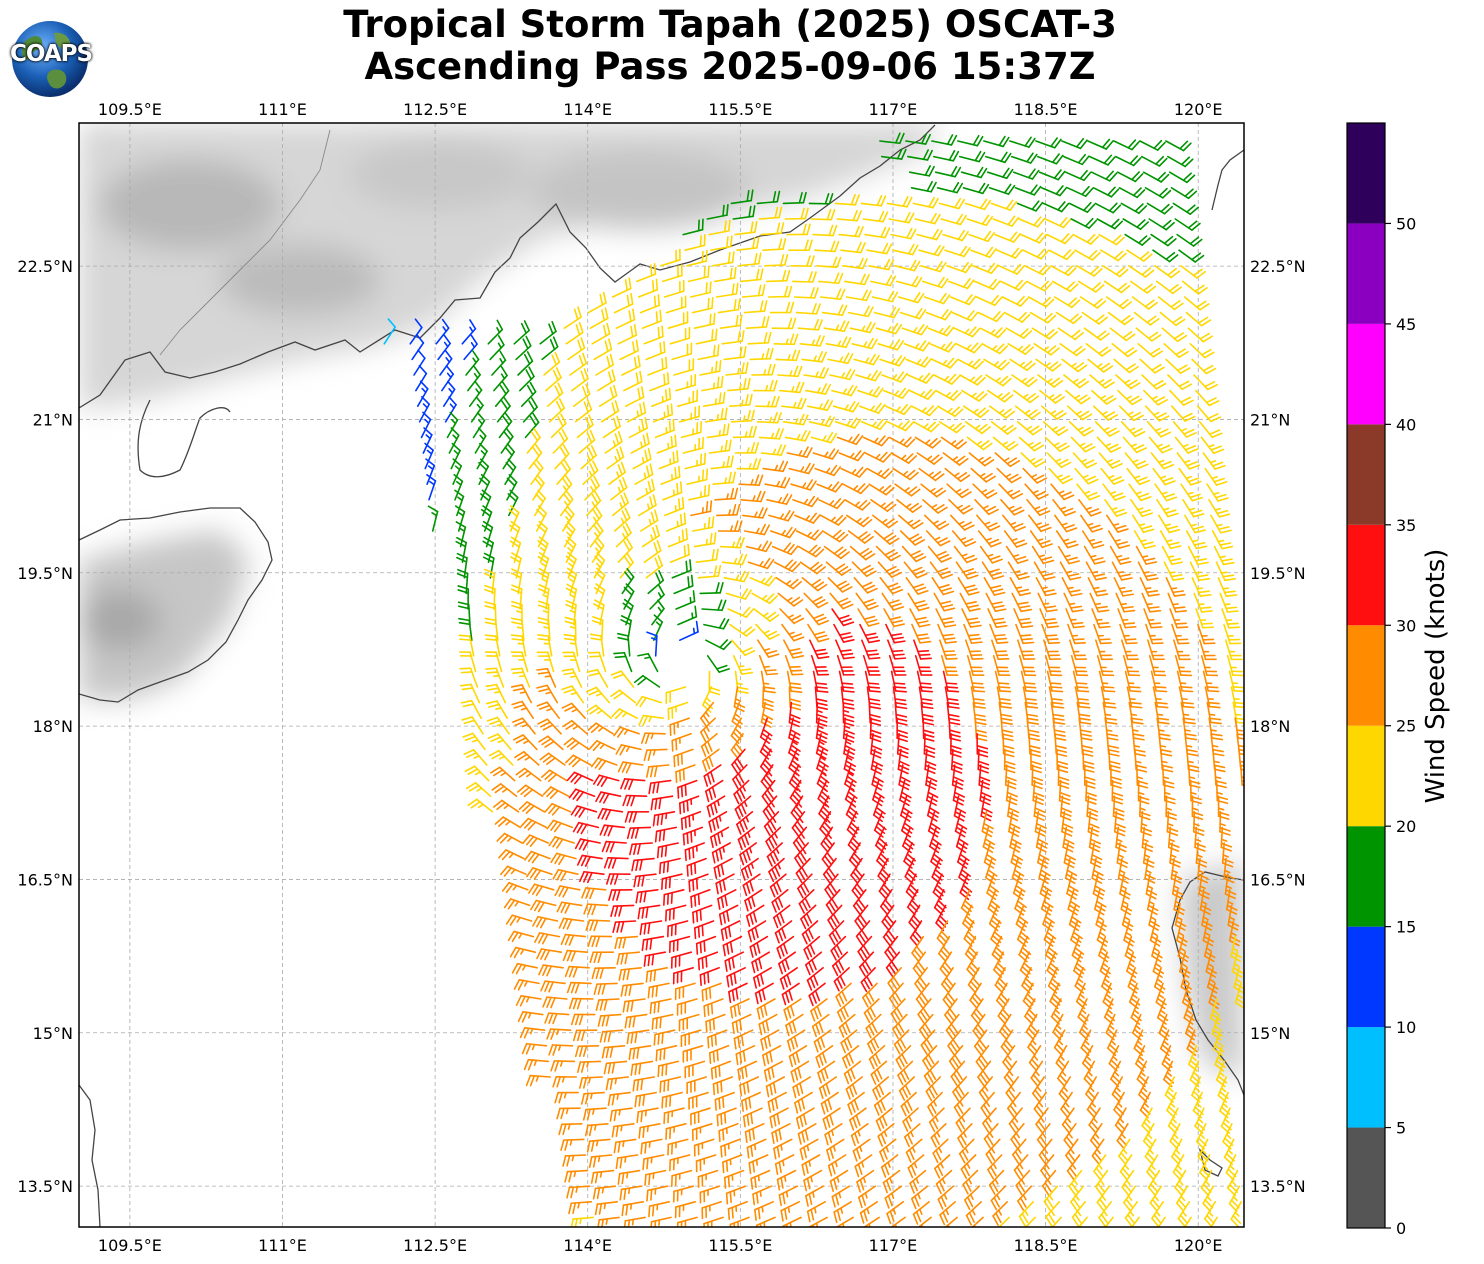 The height and width of the screenshot is (1264, 1484). Describe the element at coordinates (282, 109) in the screenshot. I see `lon-tick-top: 111°E` at that location.